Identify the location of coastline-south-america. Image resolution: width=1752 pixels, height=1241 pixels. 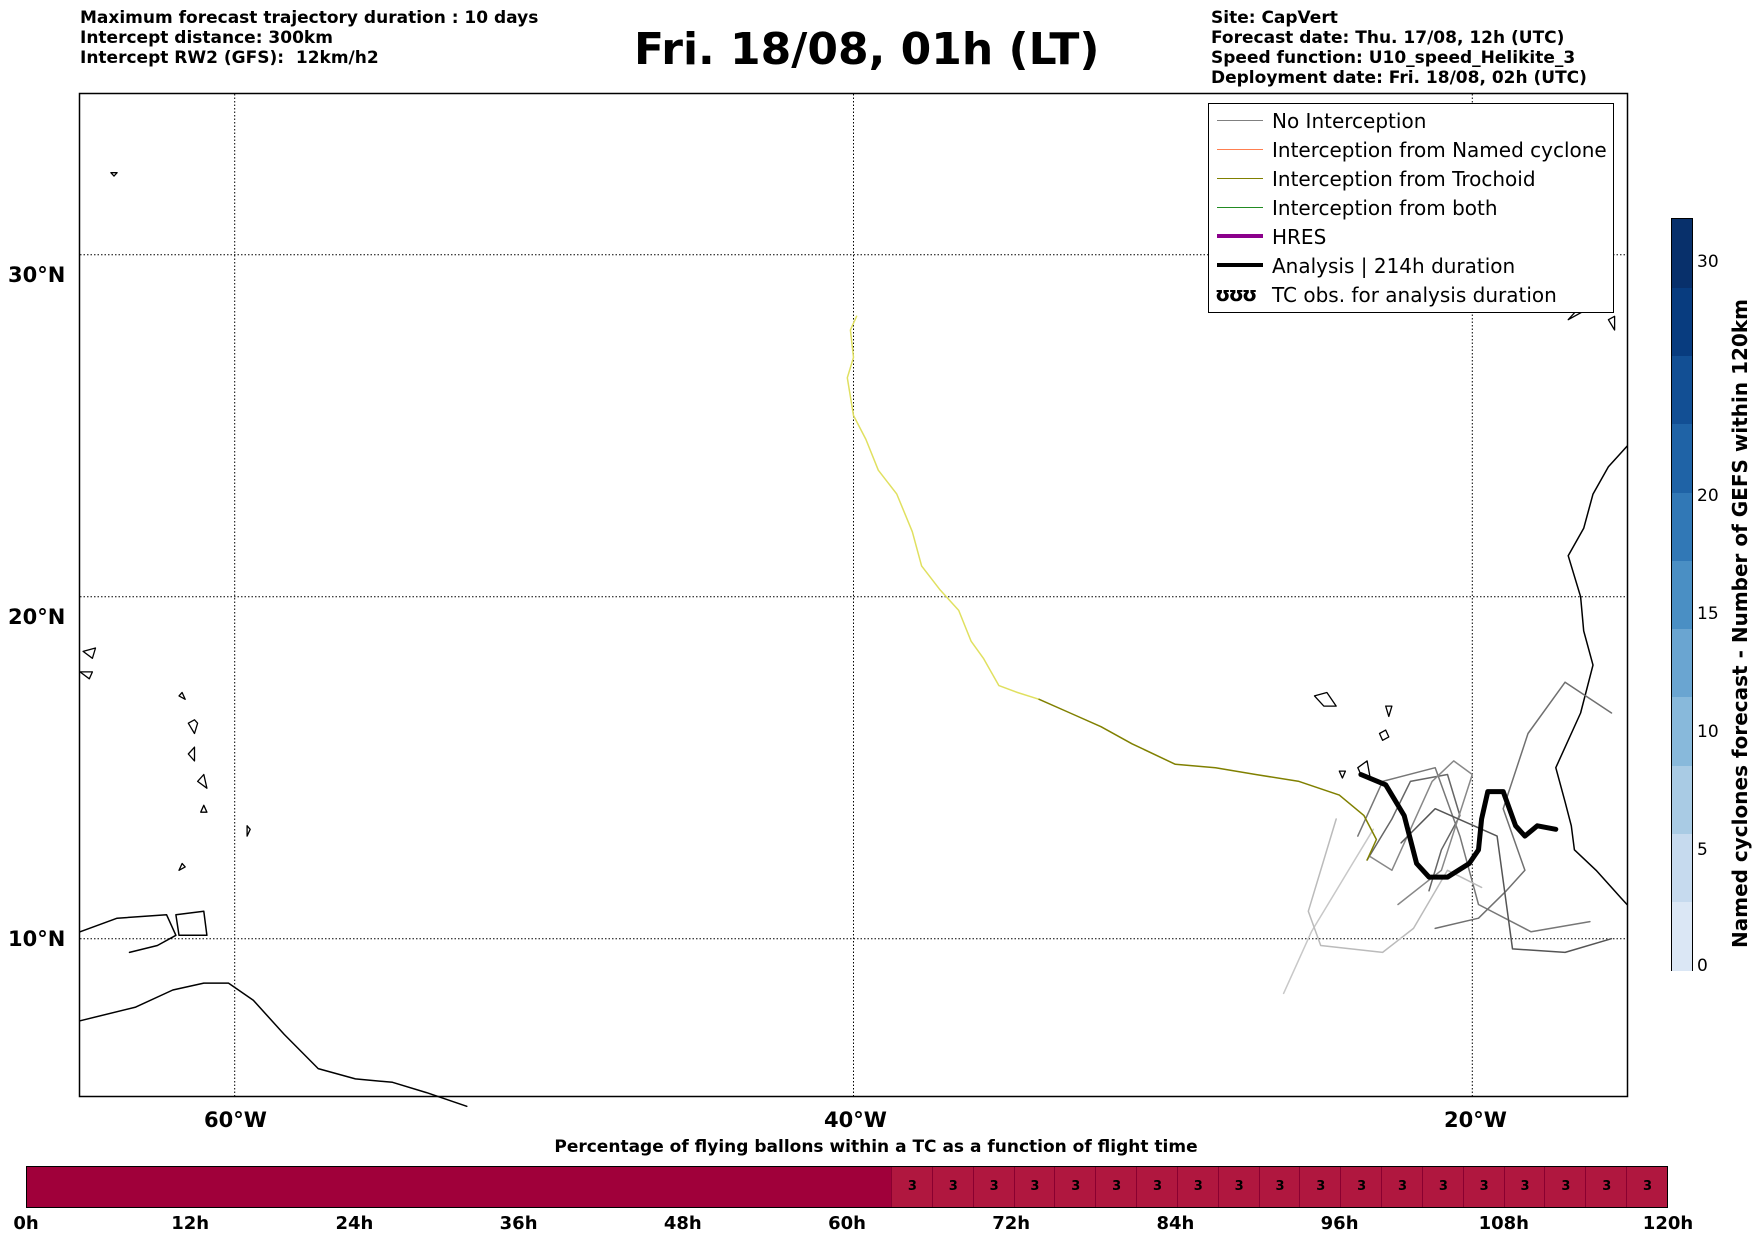
(273, 1045).